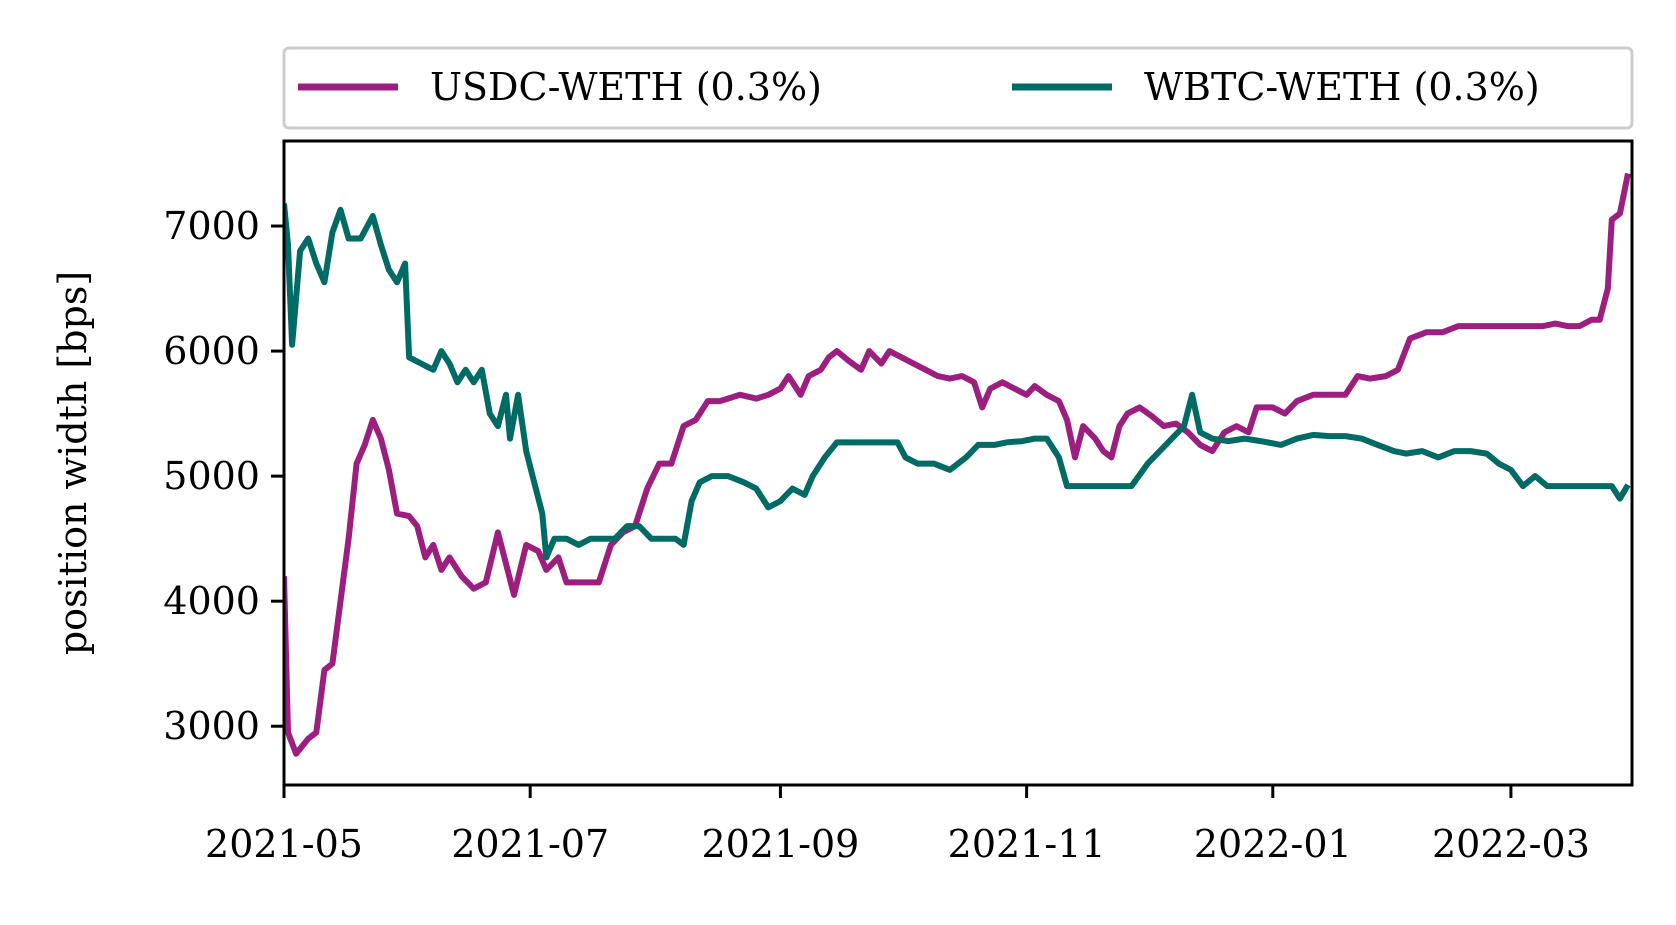 Image resolution: width=1676 pixels, height=925 pixels. Describe the element at coordinates (284, 844) in the screenshot. I see `x-tick-label: 2021-05` at that location.